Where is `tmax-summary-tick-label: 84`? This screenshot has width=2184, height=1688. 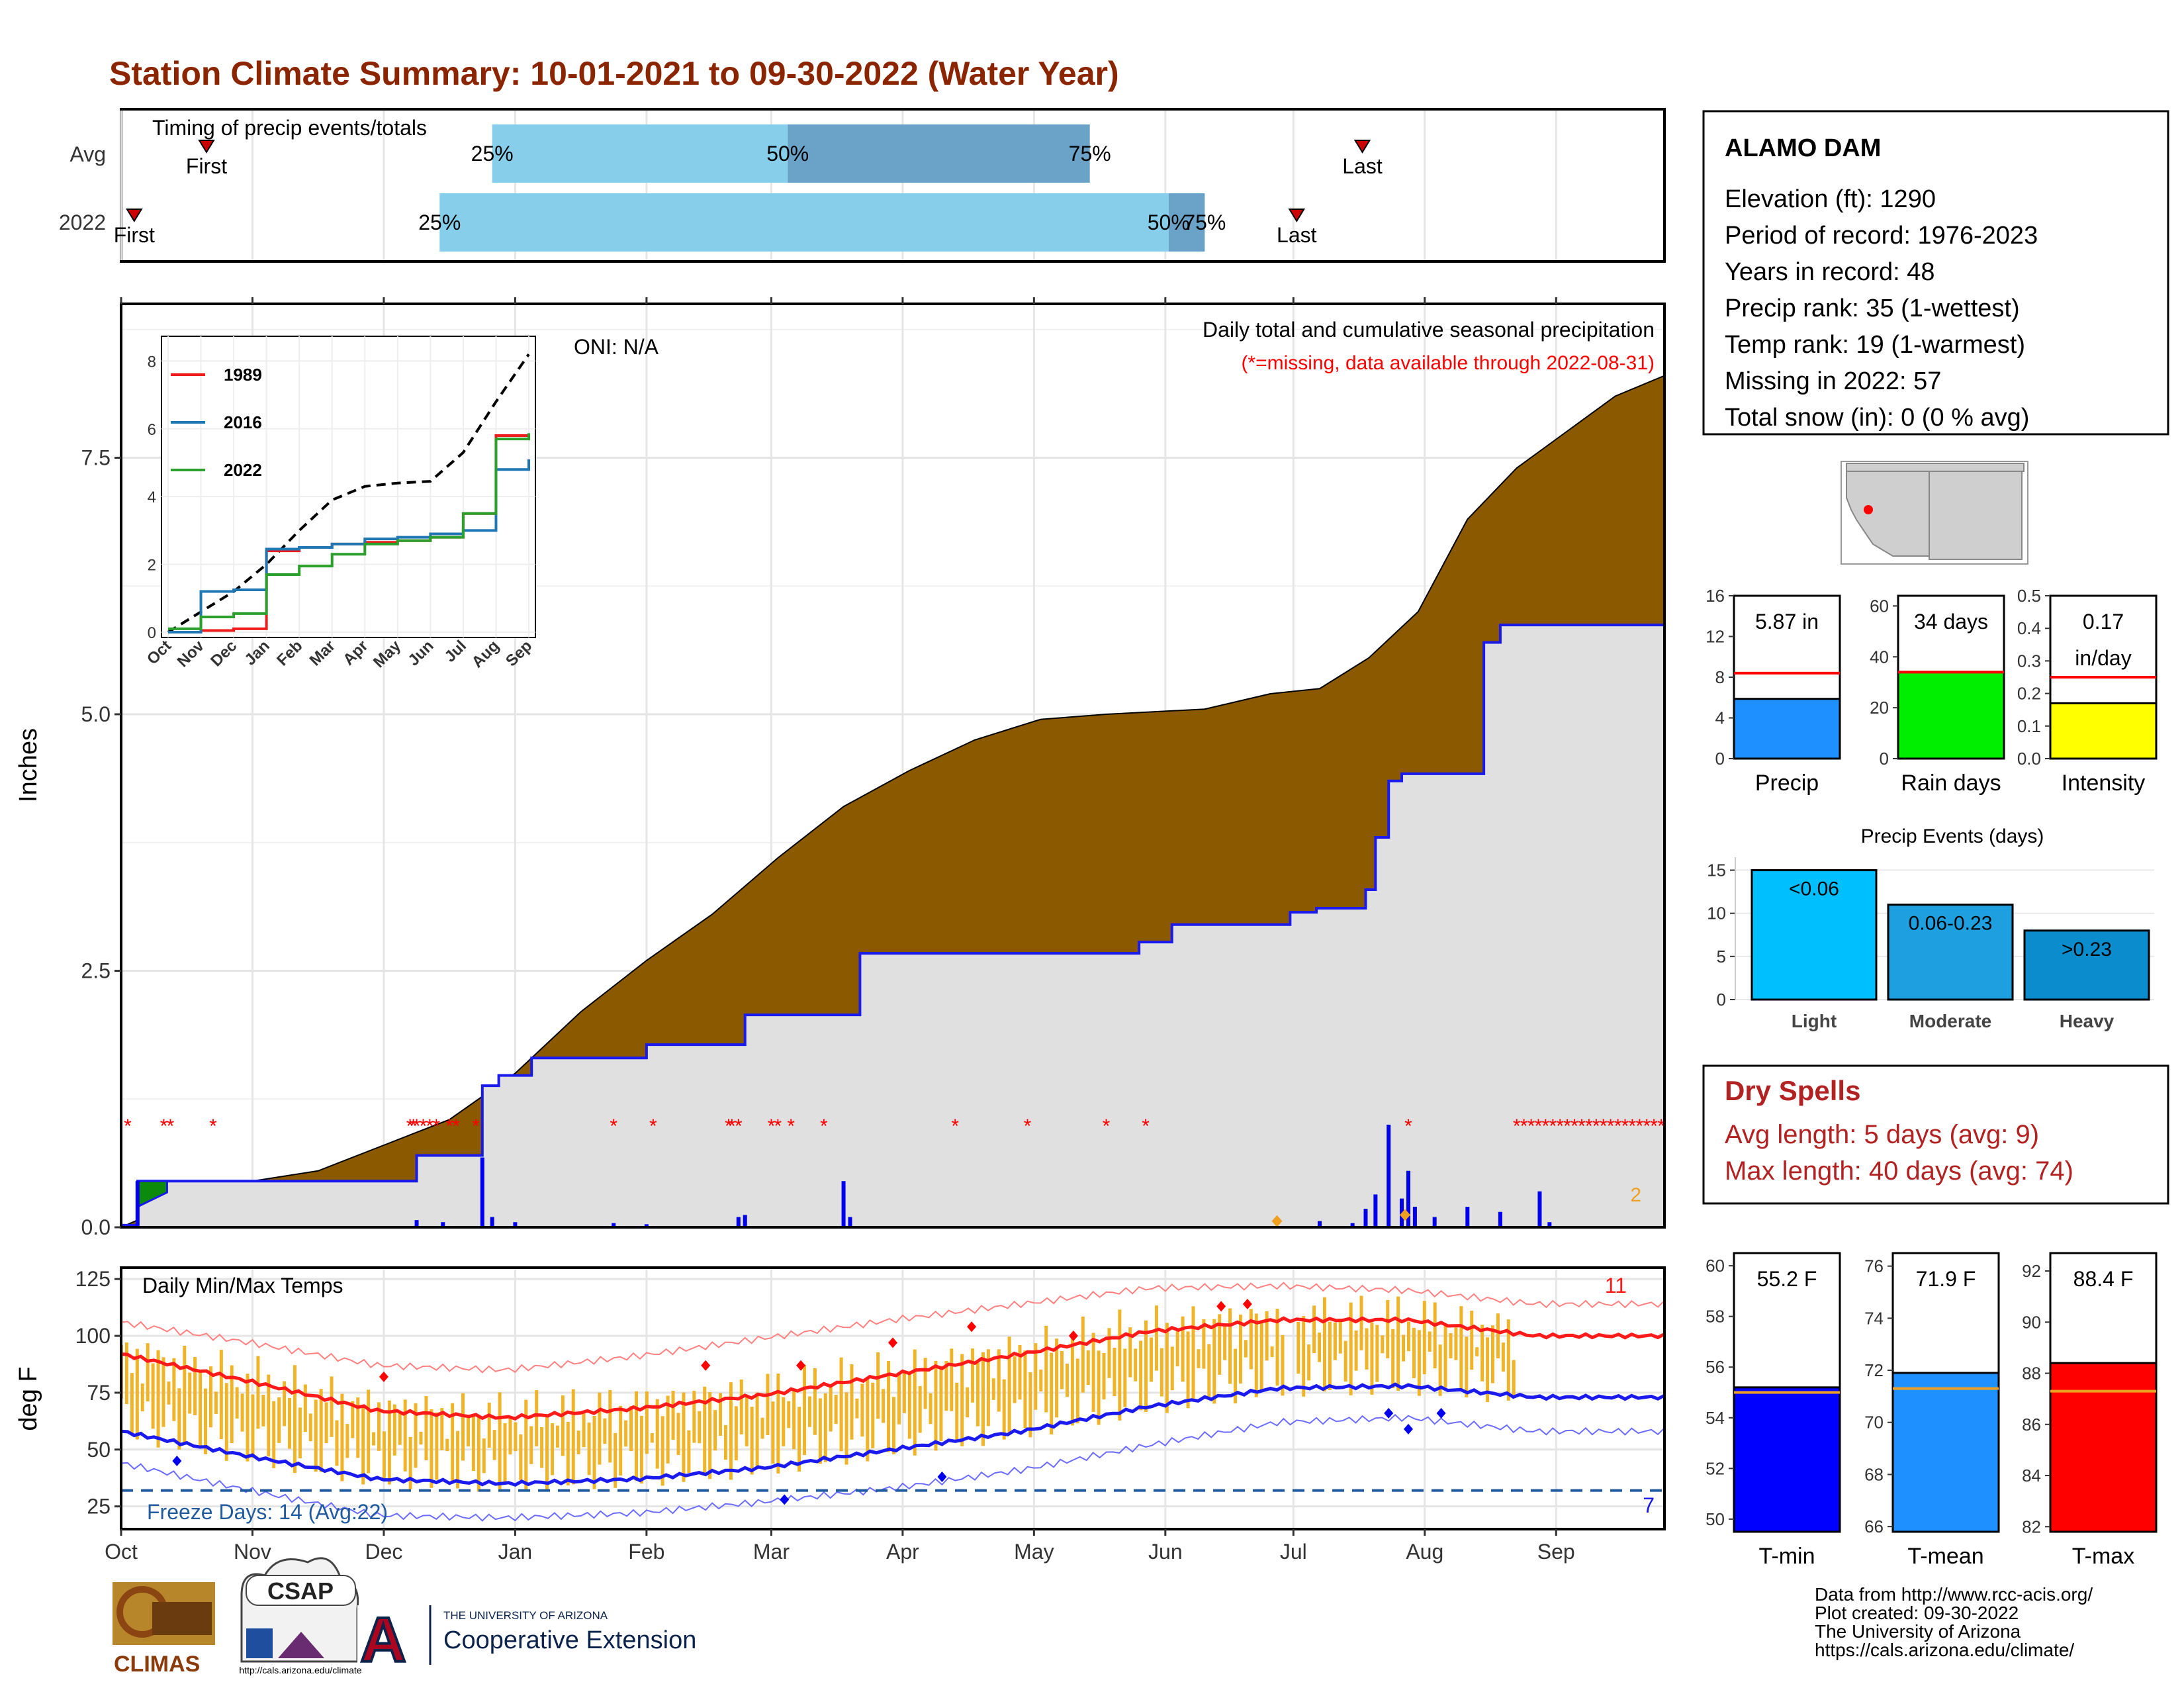
tmax-summary-tick-label: 84 is located at coordinates (2031, 1475).